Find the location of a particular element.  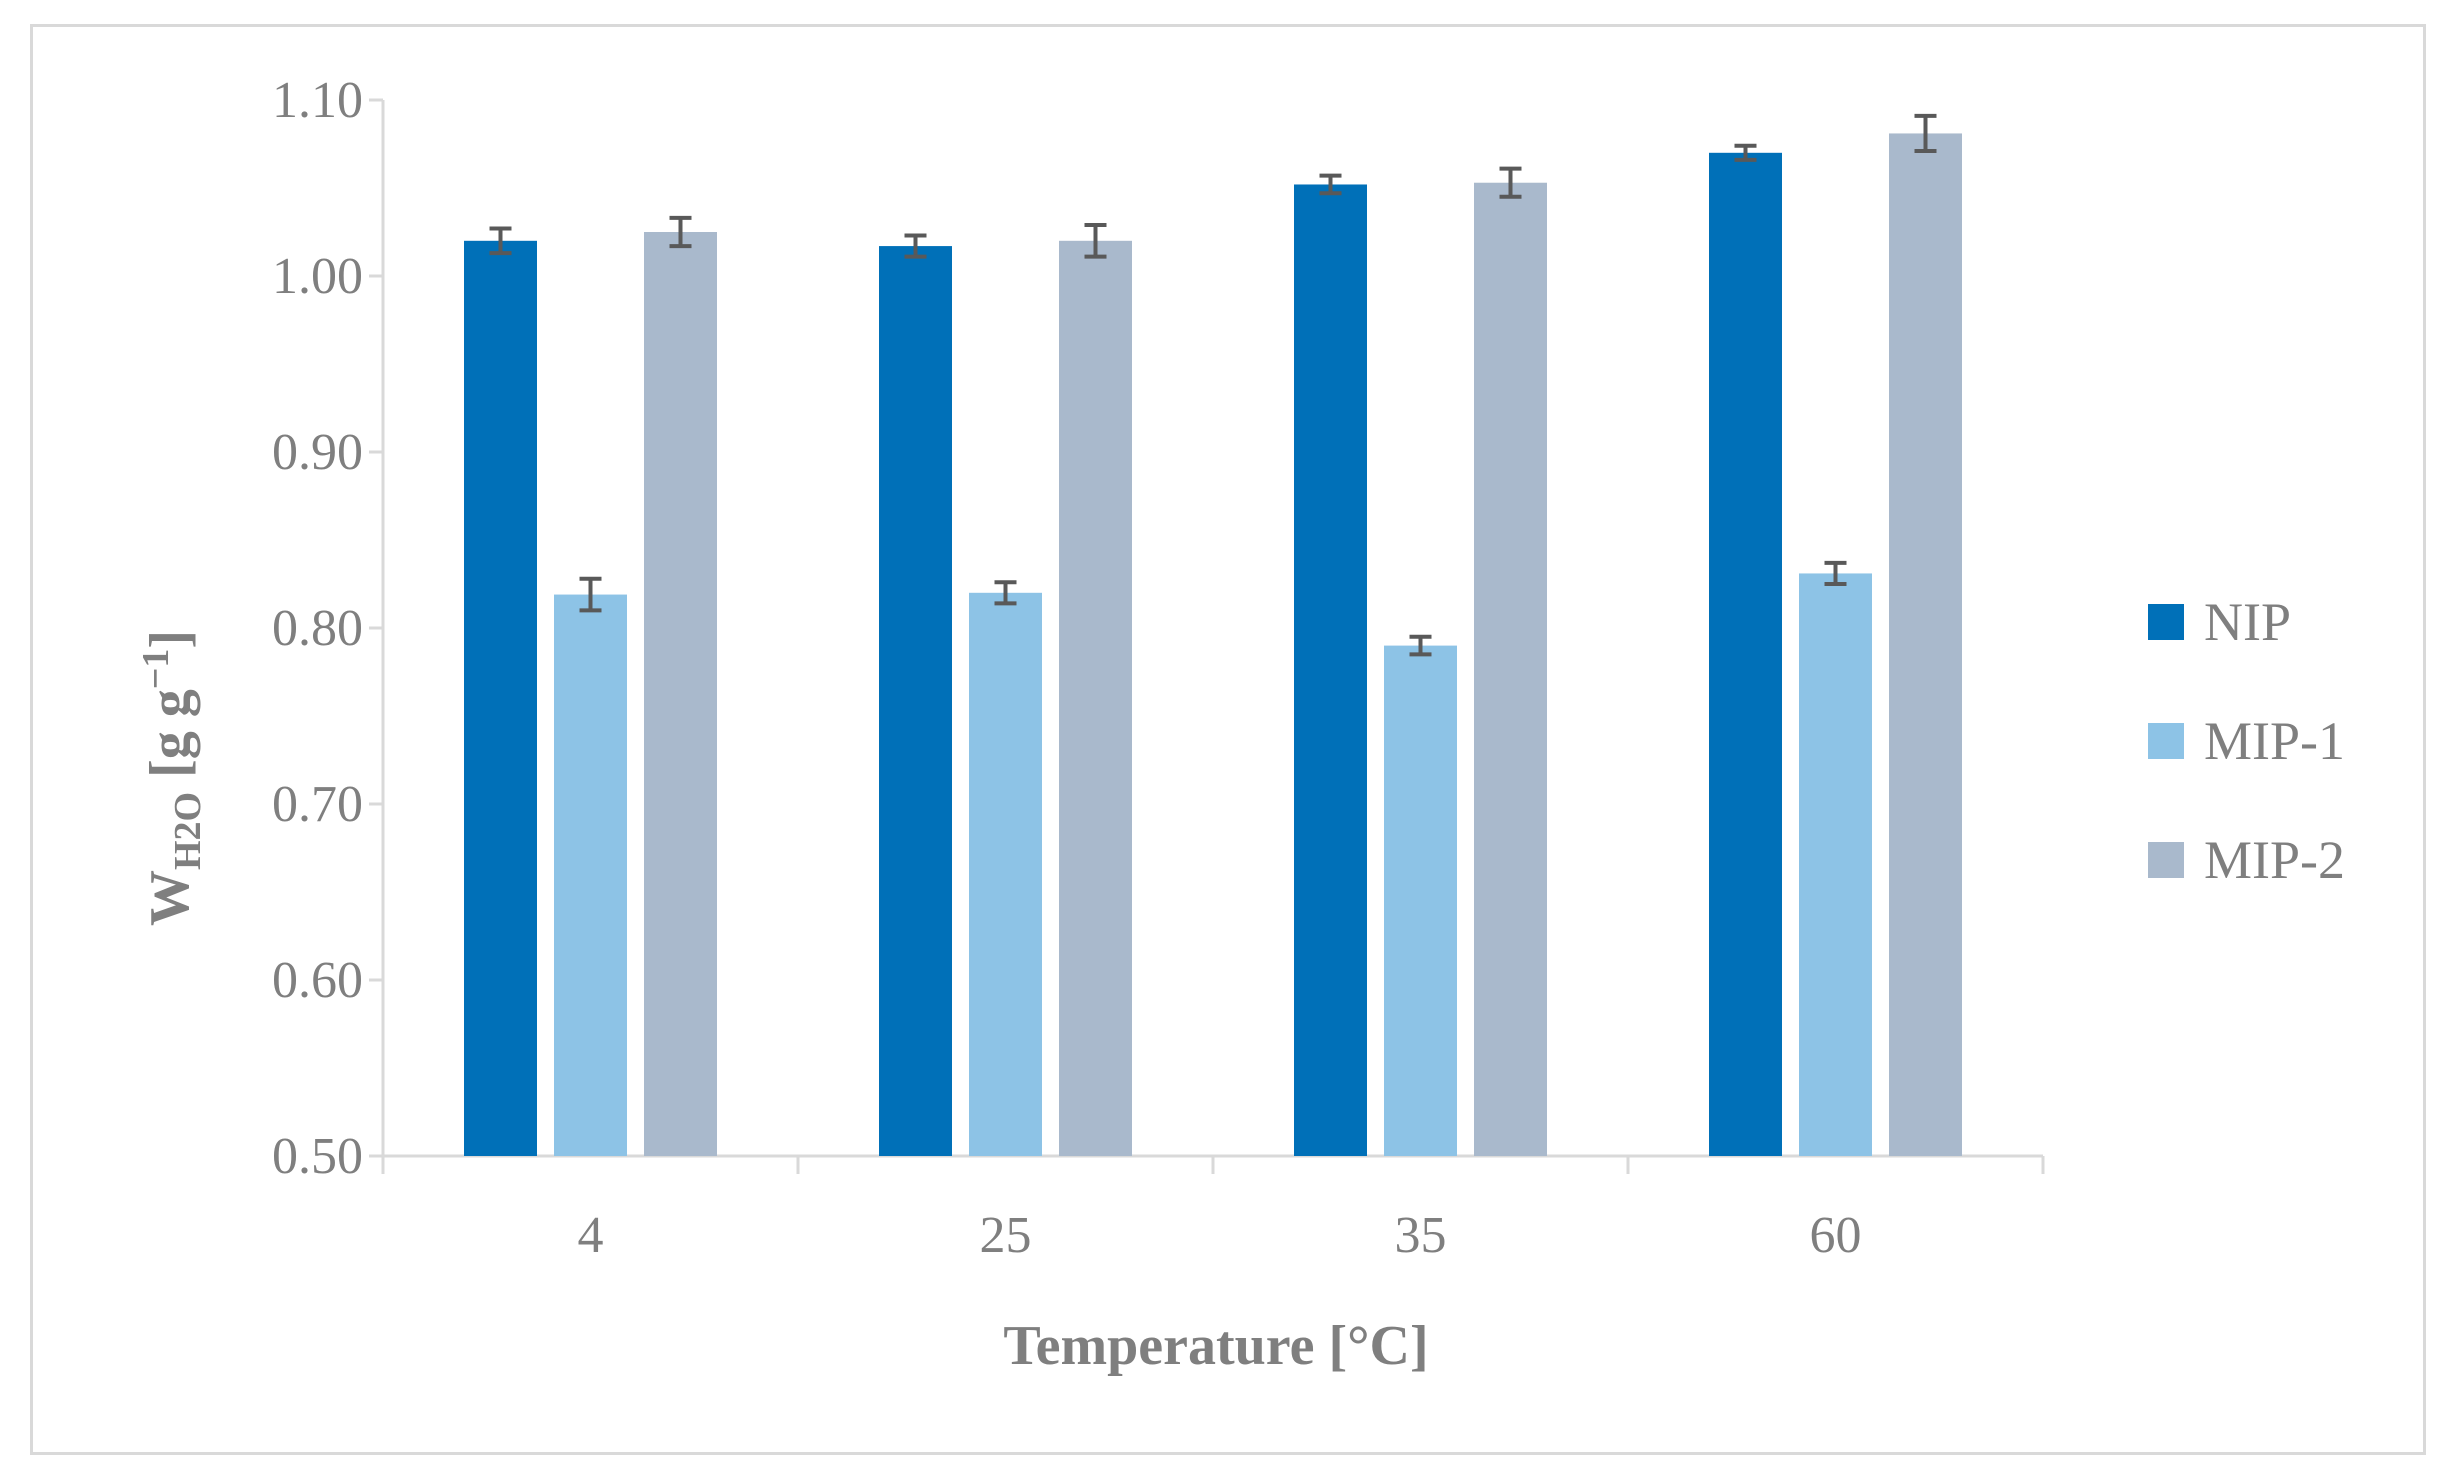

x-tick-label: 60 is located at coordinates (1836, 1235).